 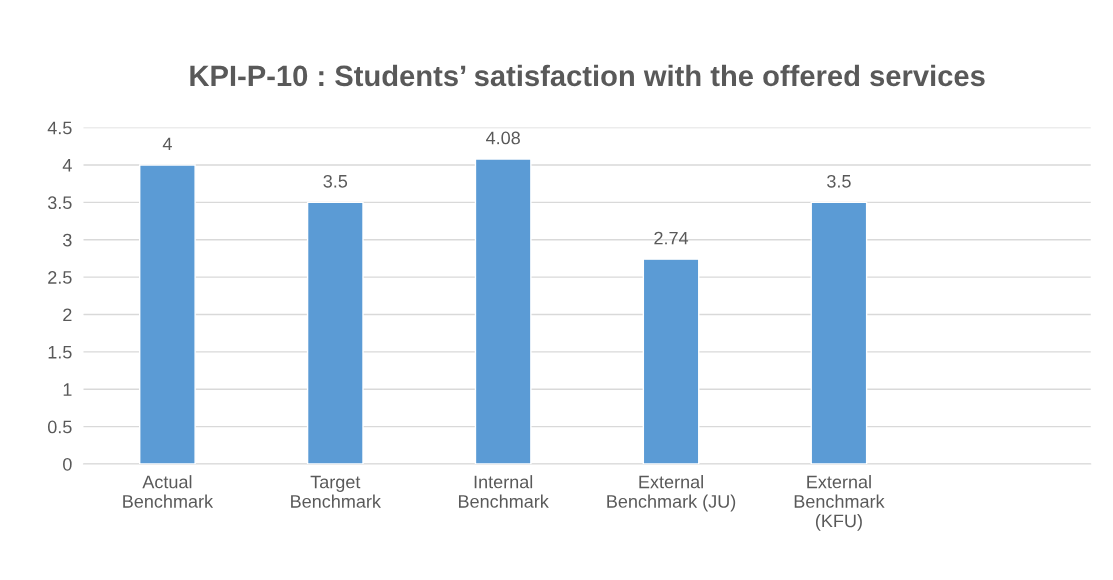 I want to click on y-tick-label: 3, so click(x=67, y=240).